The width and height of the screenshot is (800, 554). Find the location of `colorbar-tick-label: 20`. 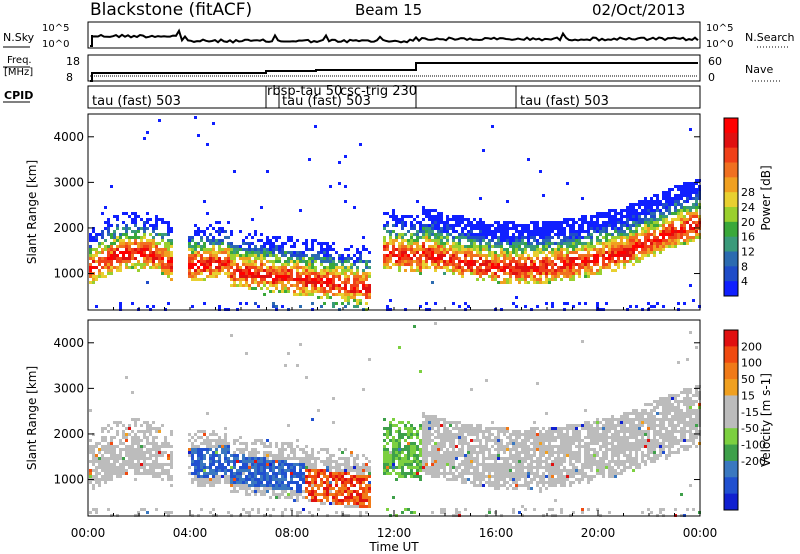

colorbar-tick-label: 20 is located at coordinates (748, 222).